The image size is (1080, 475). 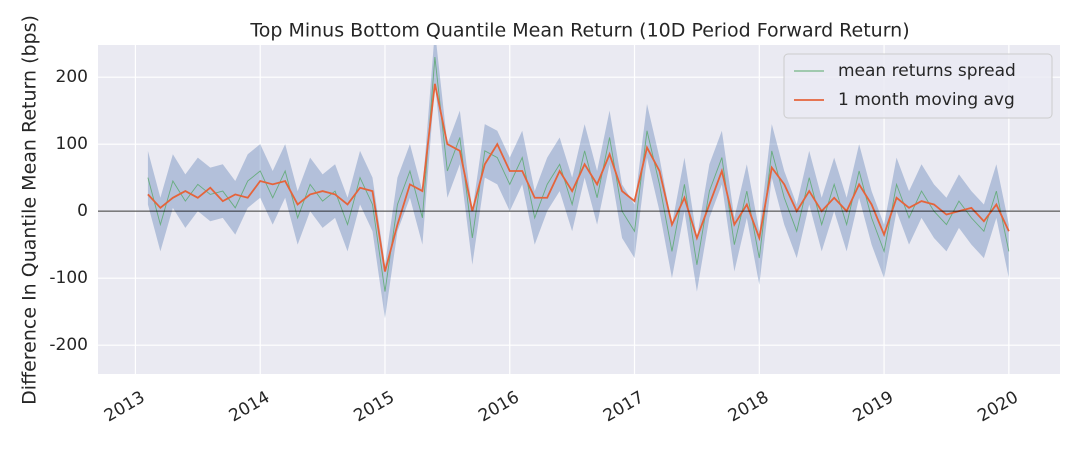 I want to click on y-tick-label: -200, so click(x=68, y=345).